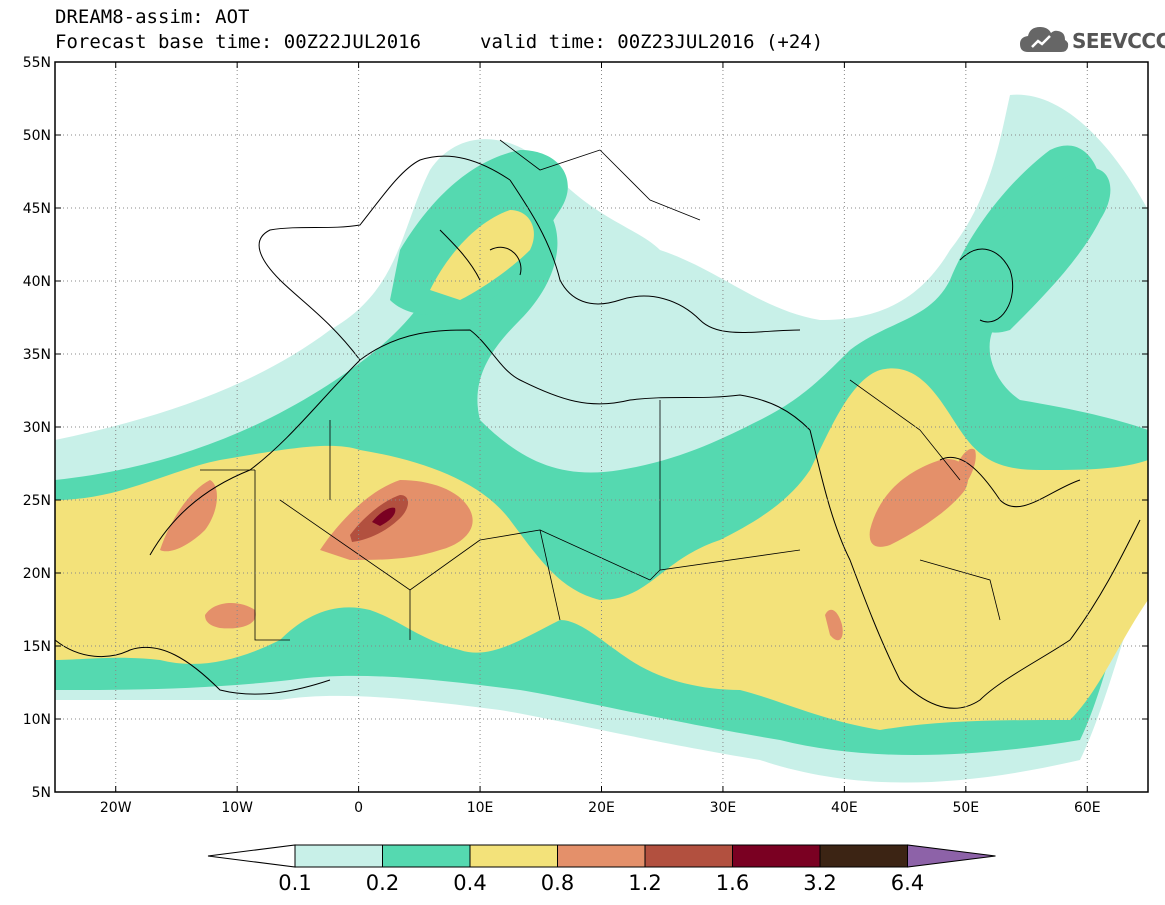  I want to click on lon-label: 0, so click(358, 808).